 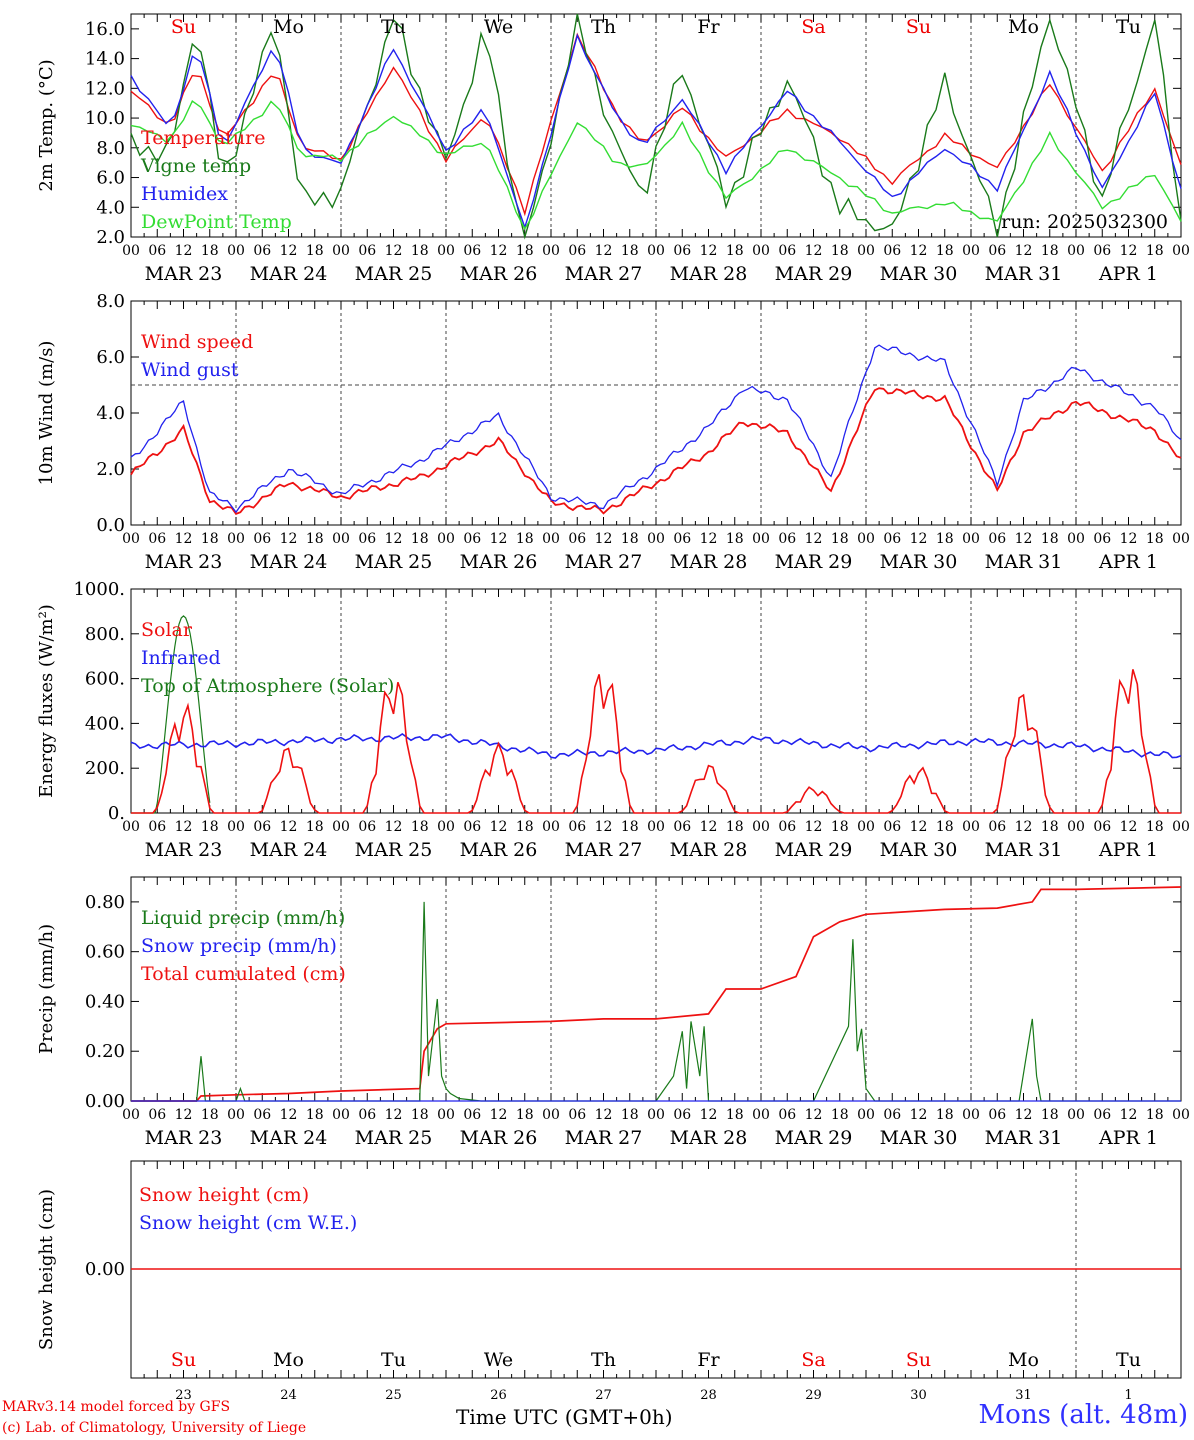 I want to click on legend-entry: Vigne temp, so click(x=195, y=166).